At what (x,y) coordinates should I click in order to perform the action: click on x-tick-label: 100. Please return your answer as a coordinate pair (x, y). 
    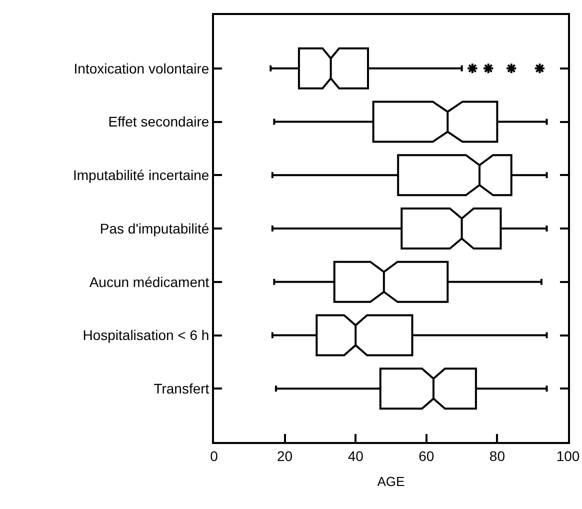
    Looking at the image, I should click on (568, 456).